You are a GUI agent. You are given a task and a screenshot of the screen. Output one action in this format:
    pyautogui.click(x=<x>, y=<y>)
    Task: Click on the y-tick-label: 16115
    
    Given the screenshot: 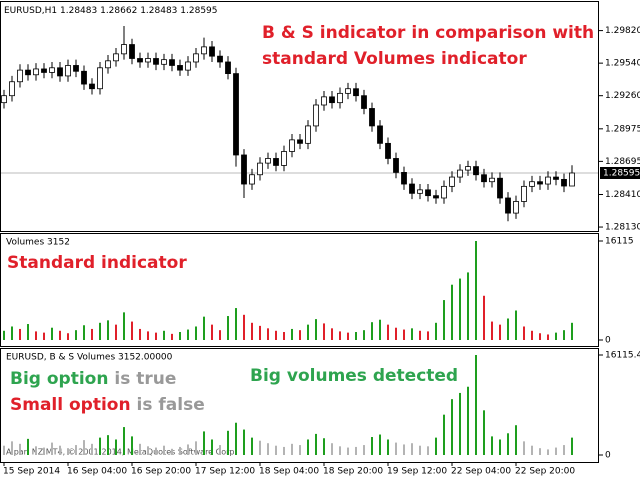 What is the action you would take?
    pyautogui.click(x=619, y=242)
    